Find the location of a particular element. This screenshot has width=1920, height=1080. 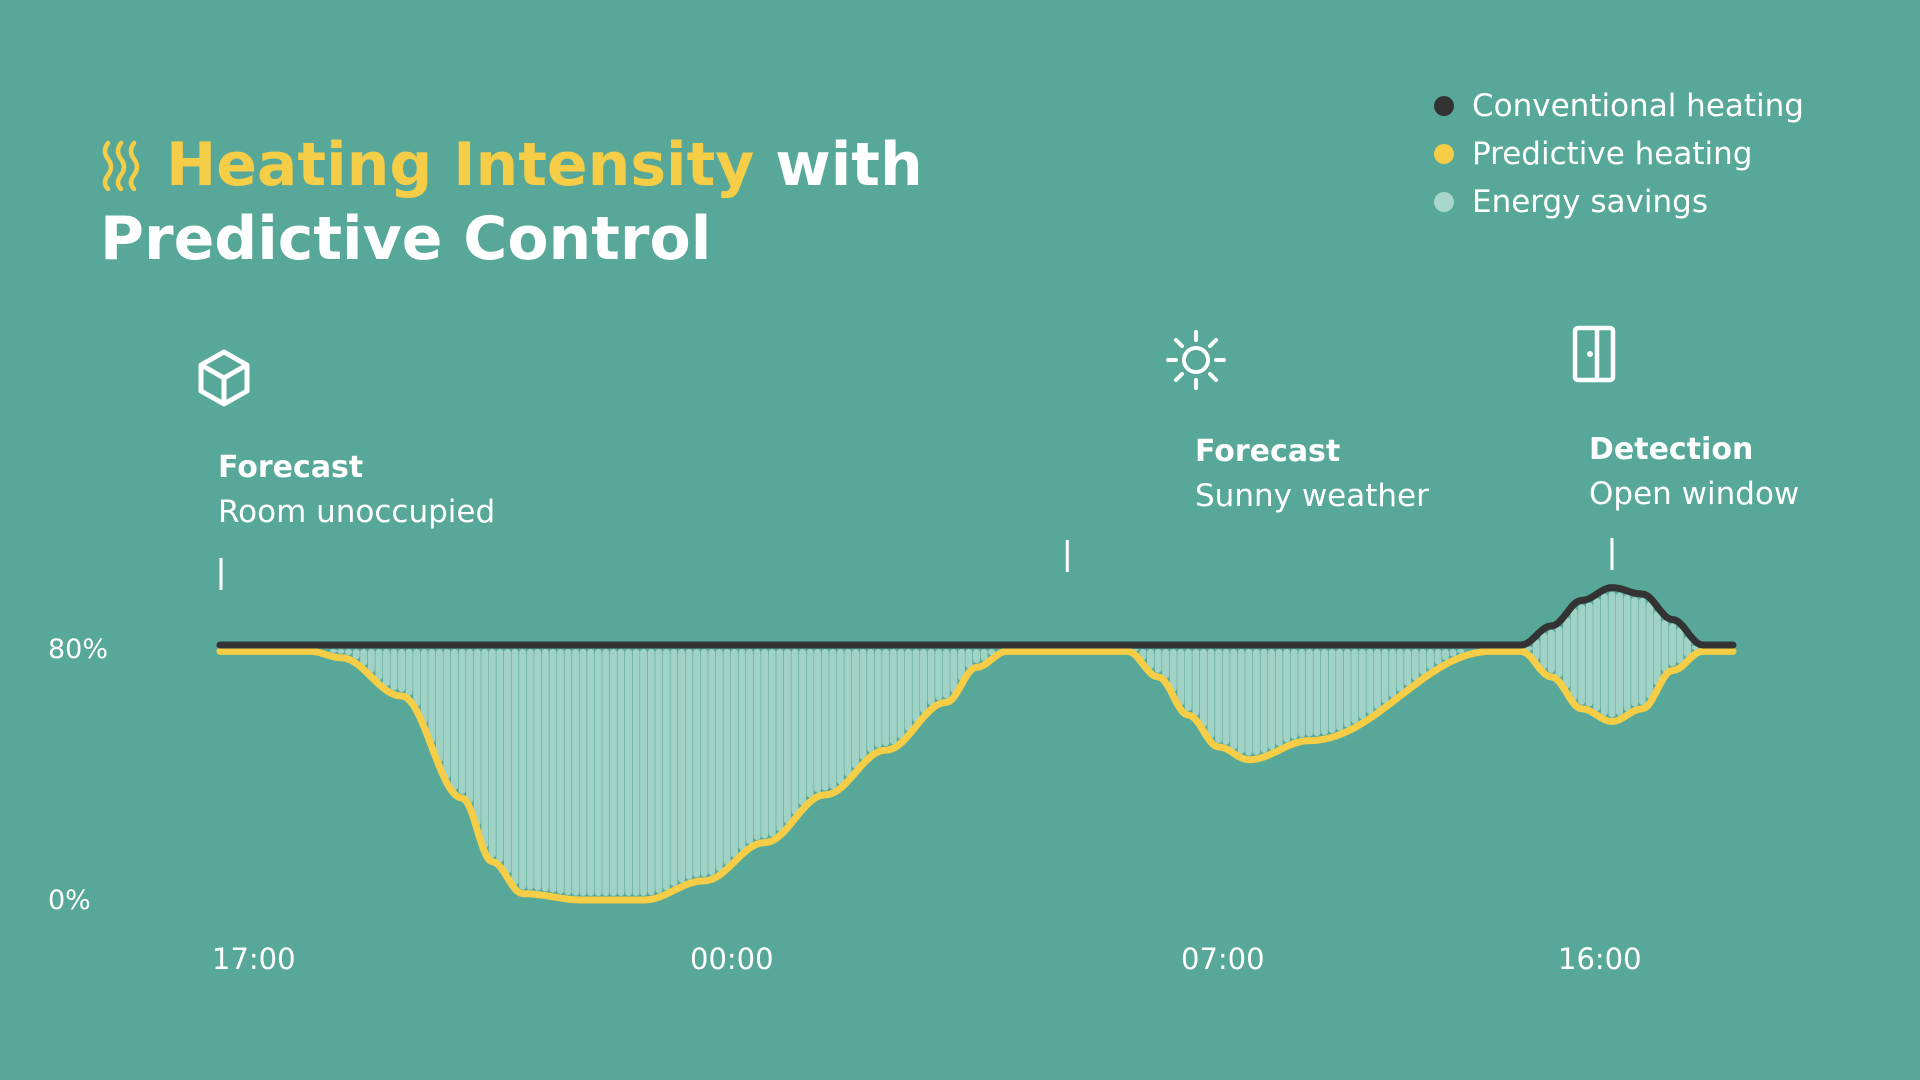

legend-item: Predictive heating is located at coordinates (1619, 154).